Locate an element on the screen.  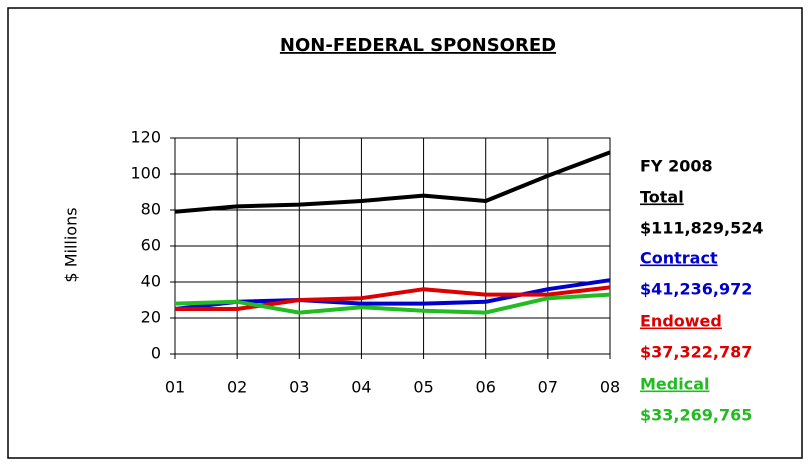
x-tick-label: 04 is located at coordinates (361, 387).